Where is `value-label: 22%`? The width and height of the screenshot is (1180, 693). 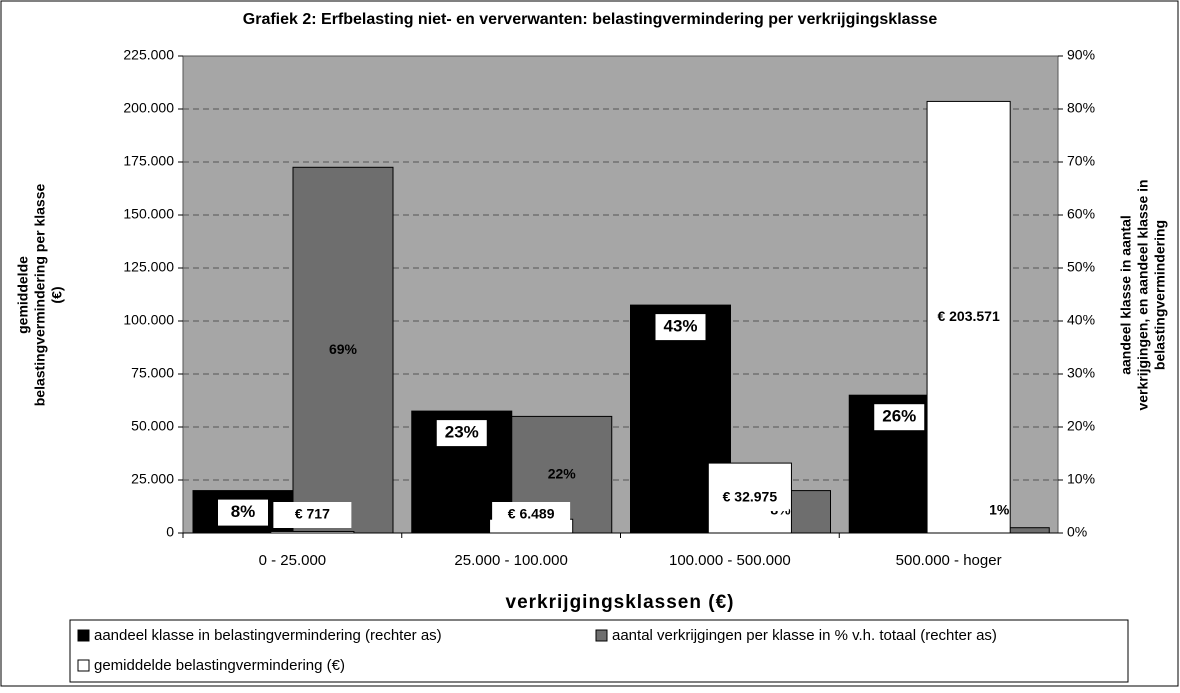 value-label: 22% is located at coordinates (562, 473).